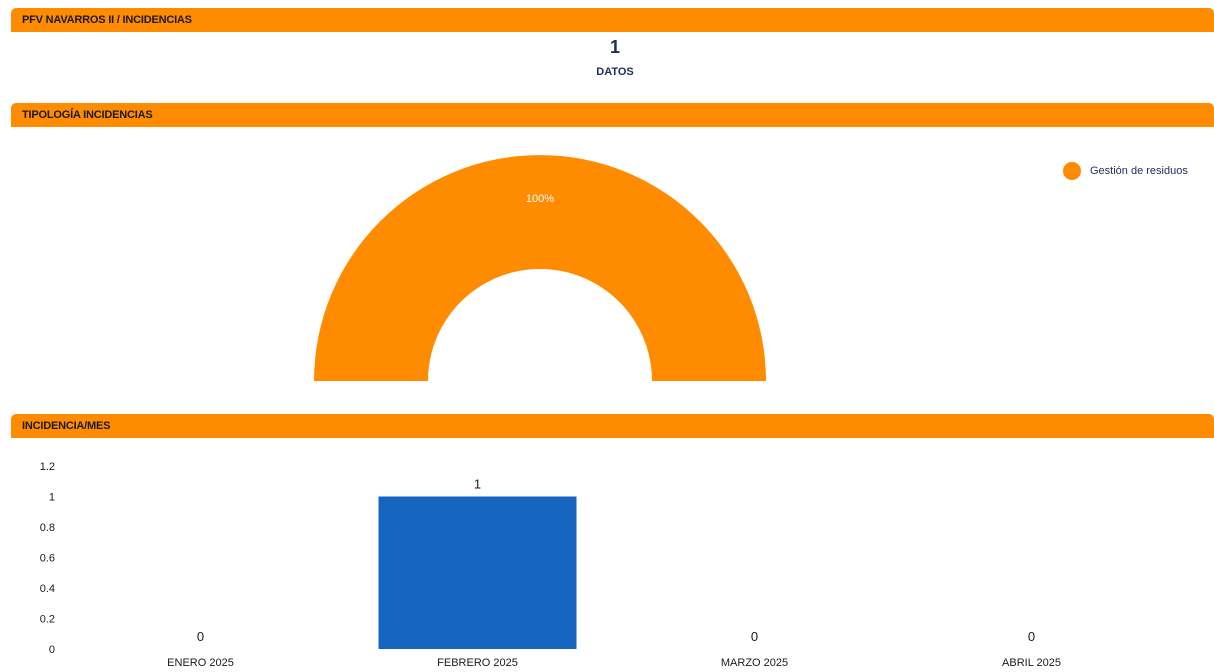 This screenshot has width=1214, height=672. What do you see at coordinates (615, 72) in the screenshot?
I see `kpi-label: DATOS` at bounding box center [615, 72].